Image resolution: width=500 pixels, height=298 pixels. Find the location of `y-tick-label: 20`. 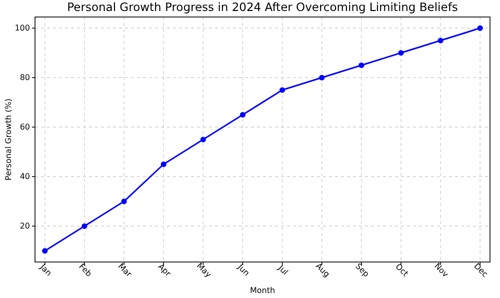

y-tick-label: 20 is located at coordinates (25, 225).